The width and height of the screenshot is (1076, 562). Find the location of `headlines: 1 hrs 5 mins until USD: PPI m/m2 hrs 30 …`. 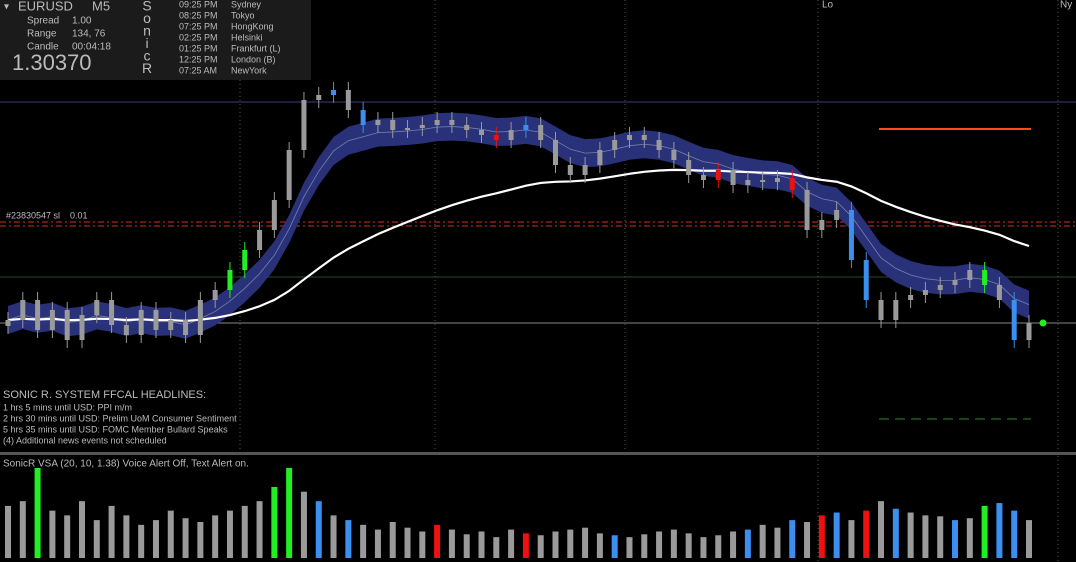

headlines: 1 hrs 5 mins until USD: PPI m/m2 hrs 30 … is located at coordinates (120, 423).